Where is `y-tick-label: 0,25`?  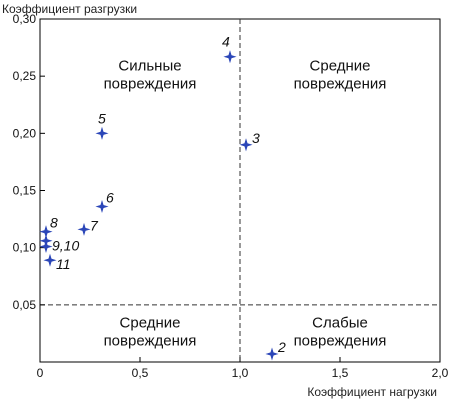
y-tick-label: 0,25 is located at coordinates (25, 76).